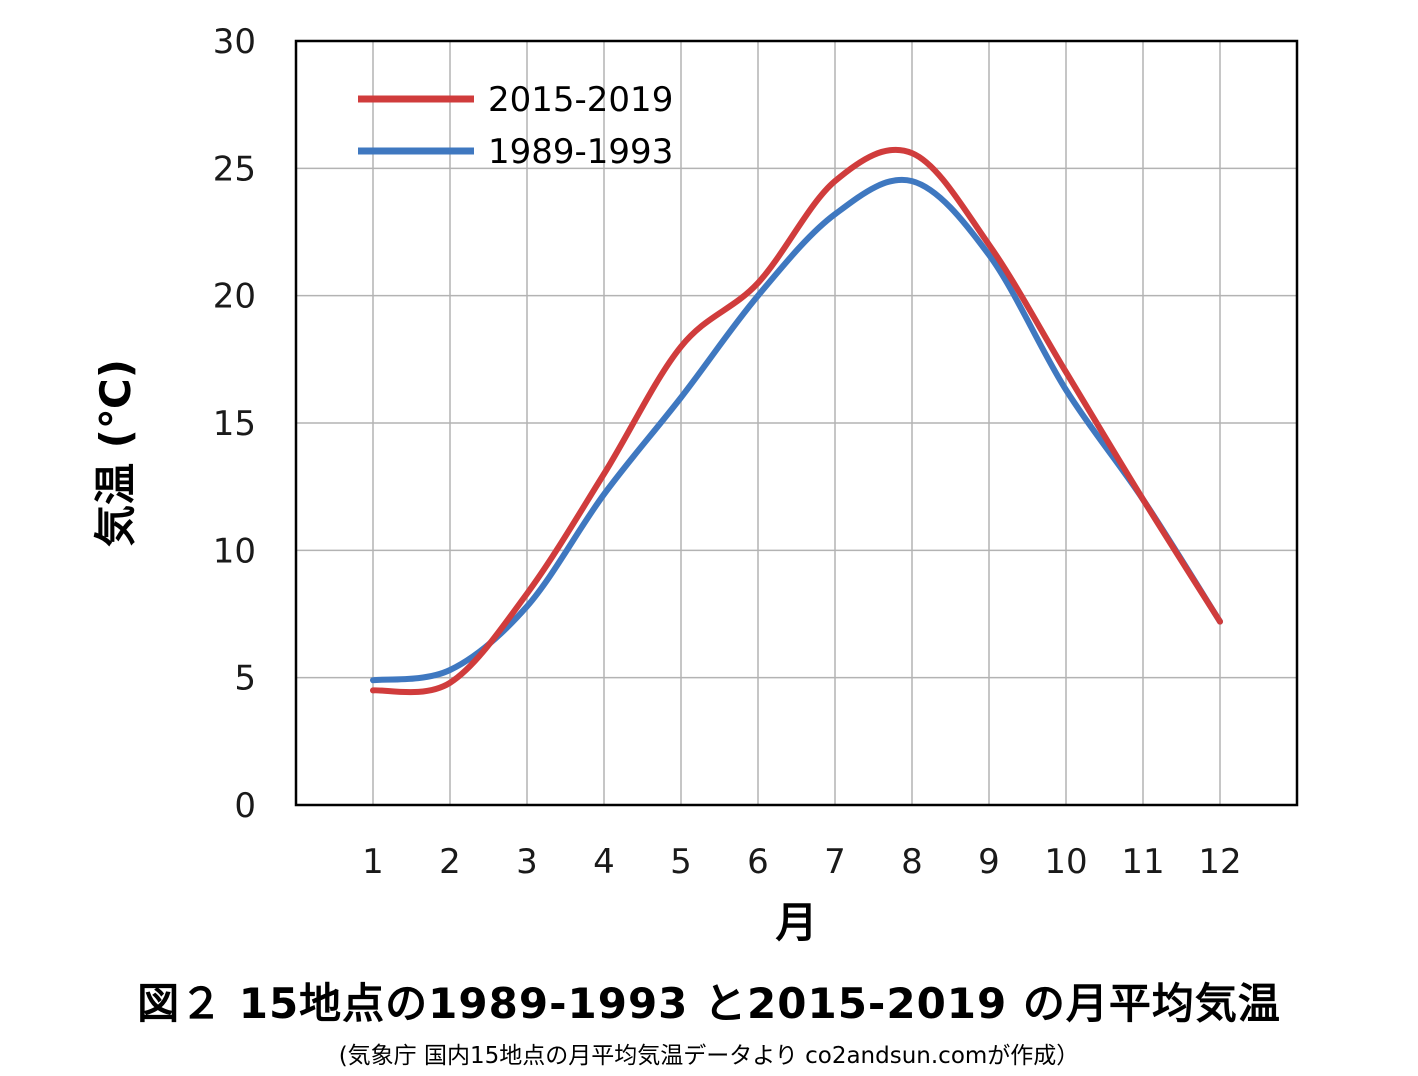 The image size is (1418, 1076). What do you see at coordinates (1219, 862) in the screenshot?
I see `x-tick-label: 12` at bounding box center [1219, 862].